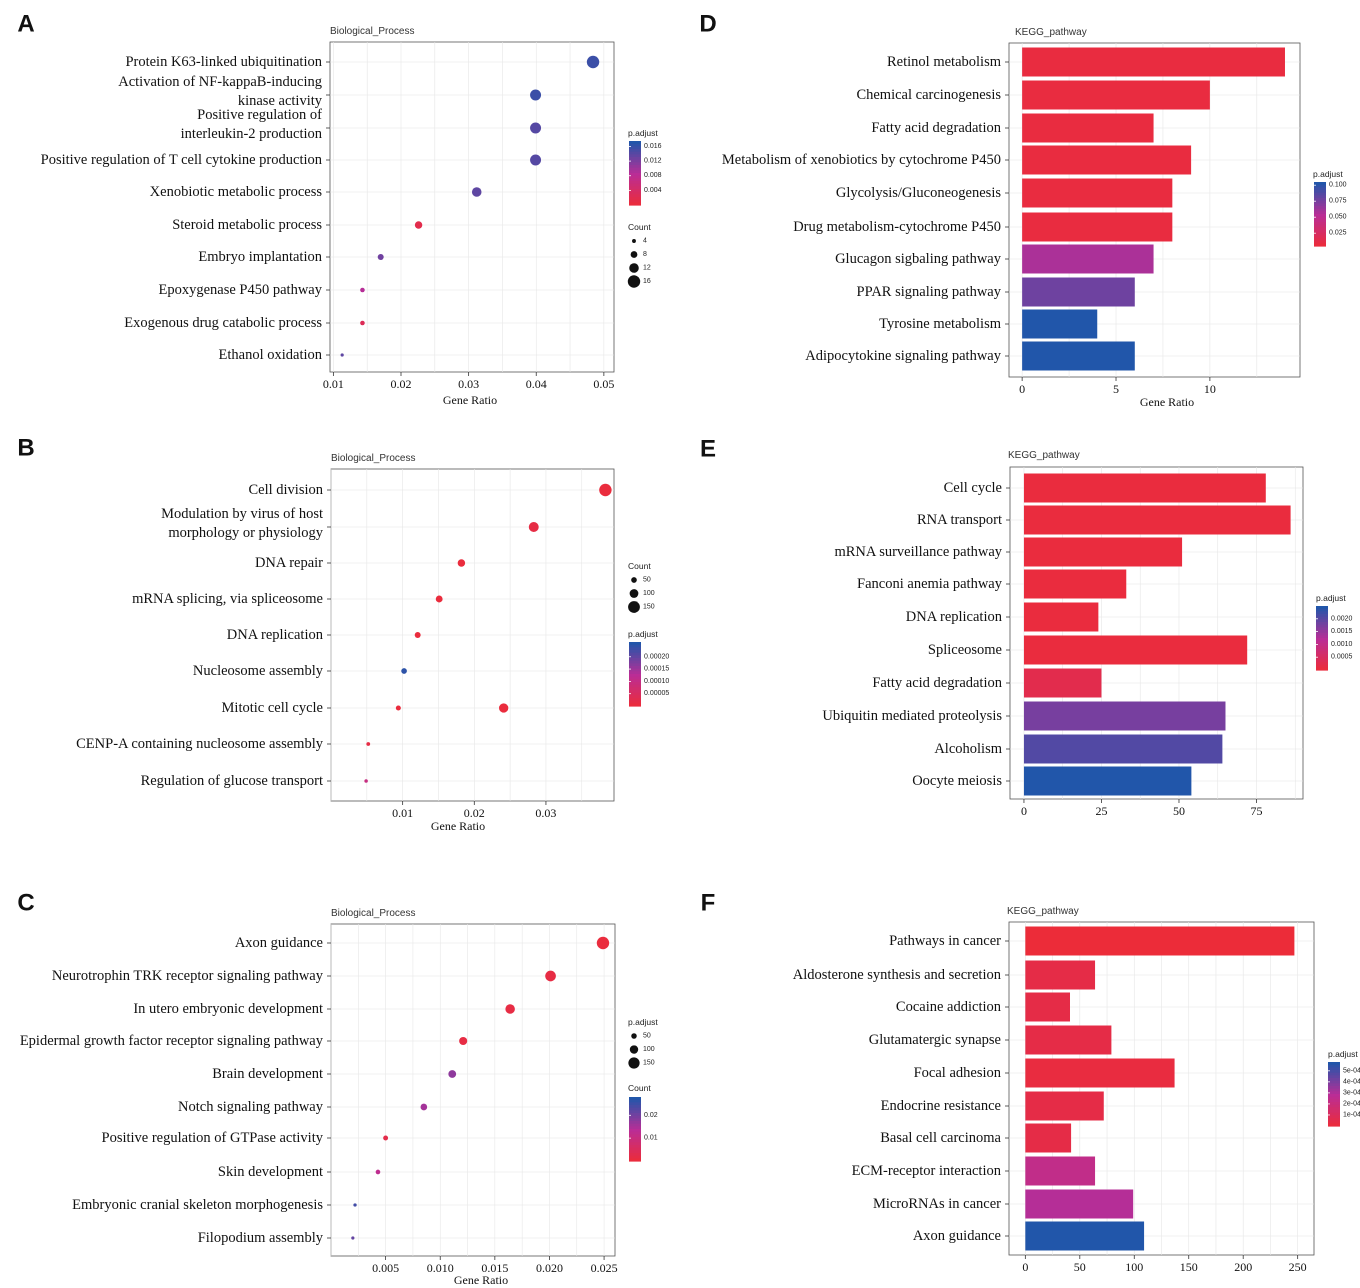 The height and width of the screenshot is (1288, 1360). What do you see at coordinates (647, 1036) in the screenshot?
I see `size-legend-label: 50` at bounding box center [647, 1036].